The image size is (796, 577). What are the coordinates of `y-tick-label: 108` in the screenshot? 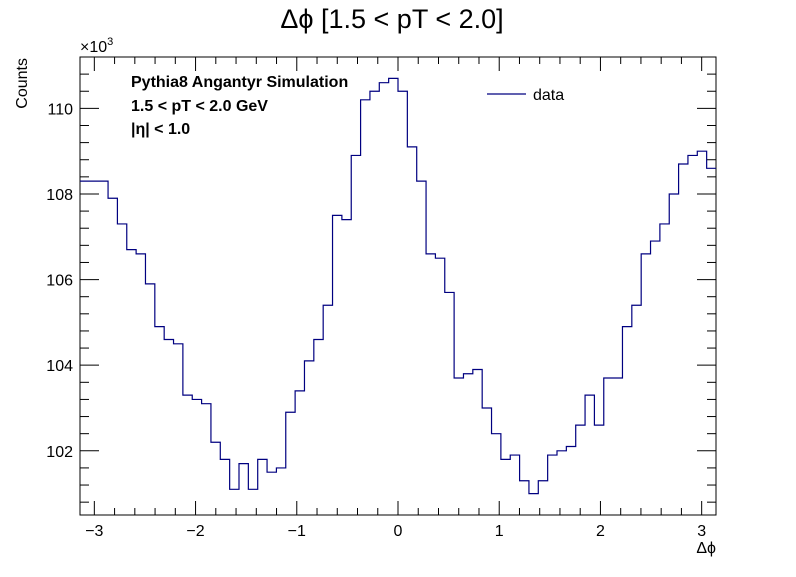 It's located at (59, 195).